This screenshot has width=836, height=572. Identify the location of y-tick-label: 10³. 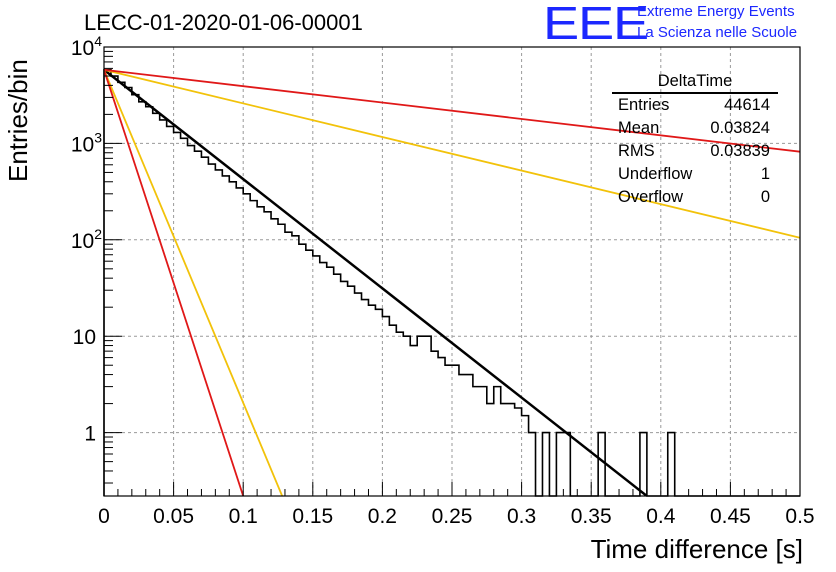
(86, 142).